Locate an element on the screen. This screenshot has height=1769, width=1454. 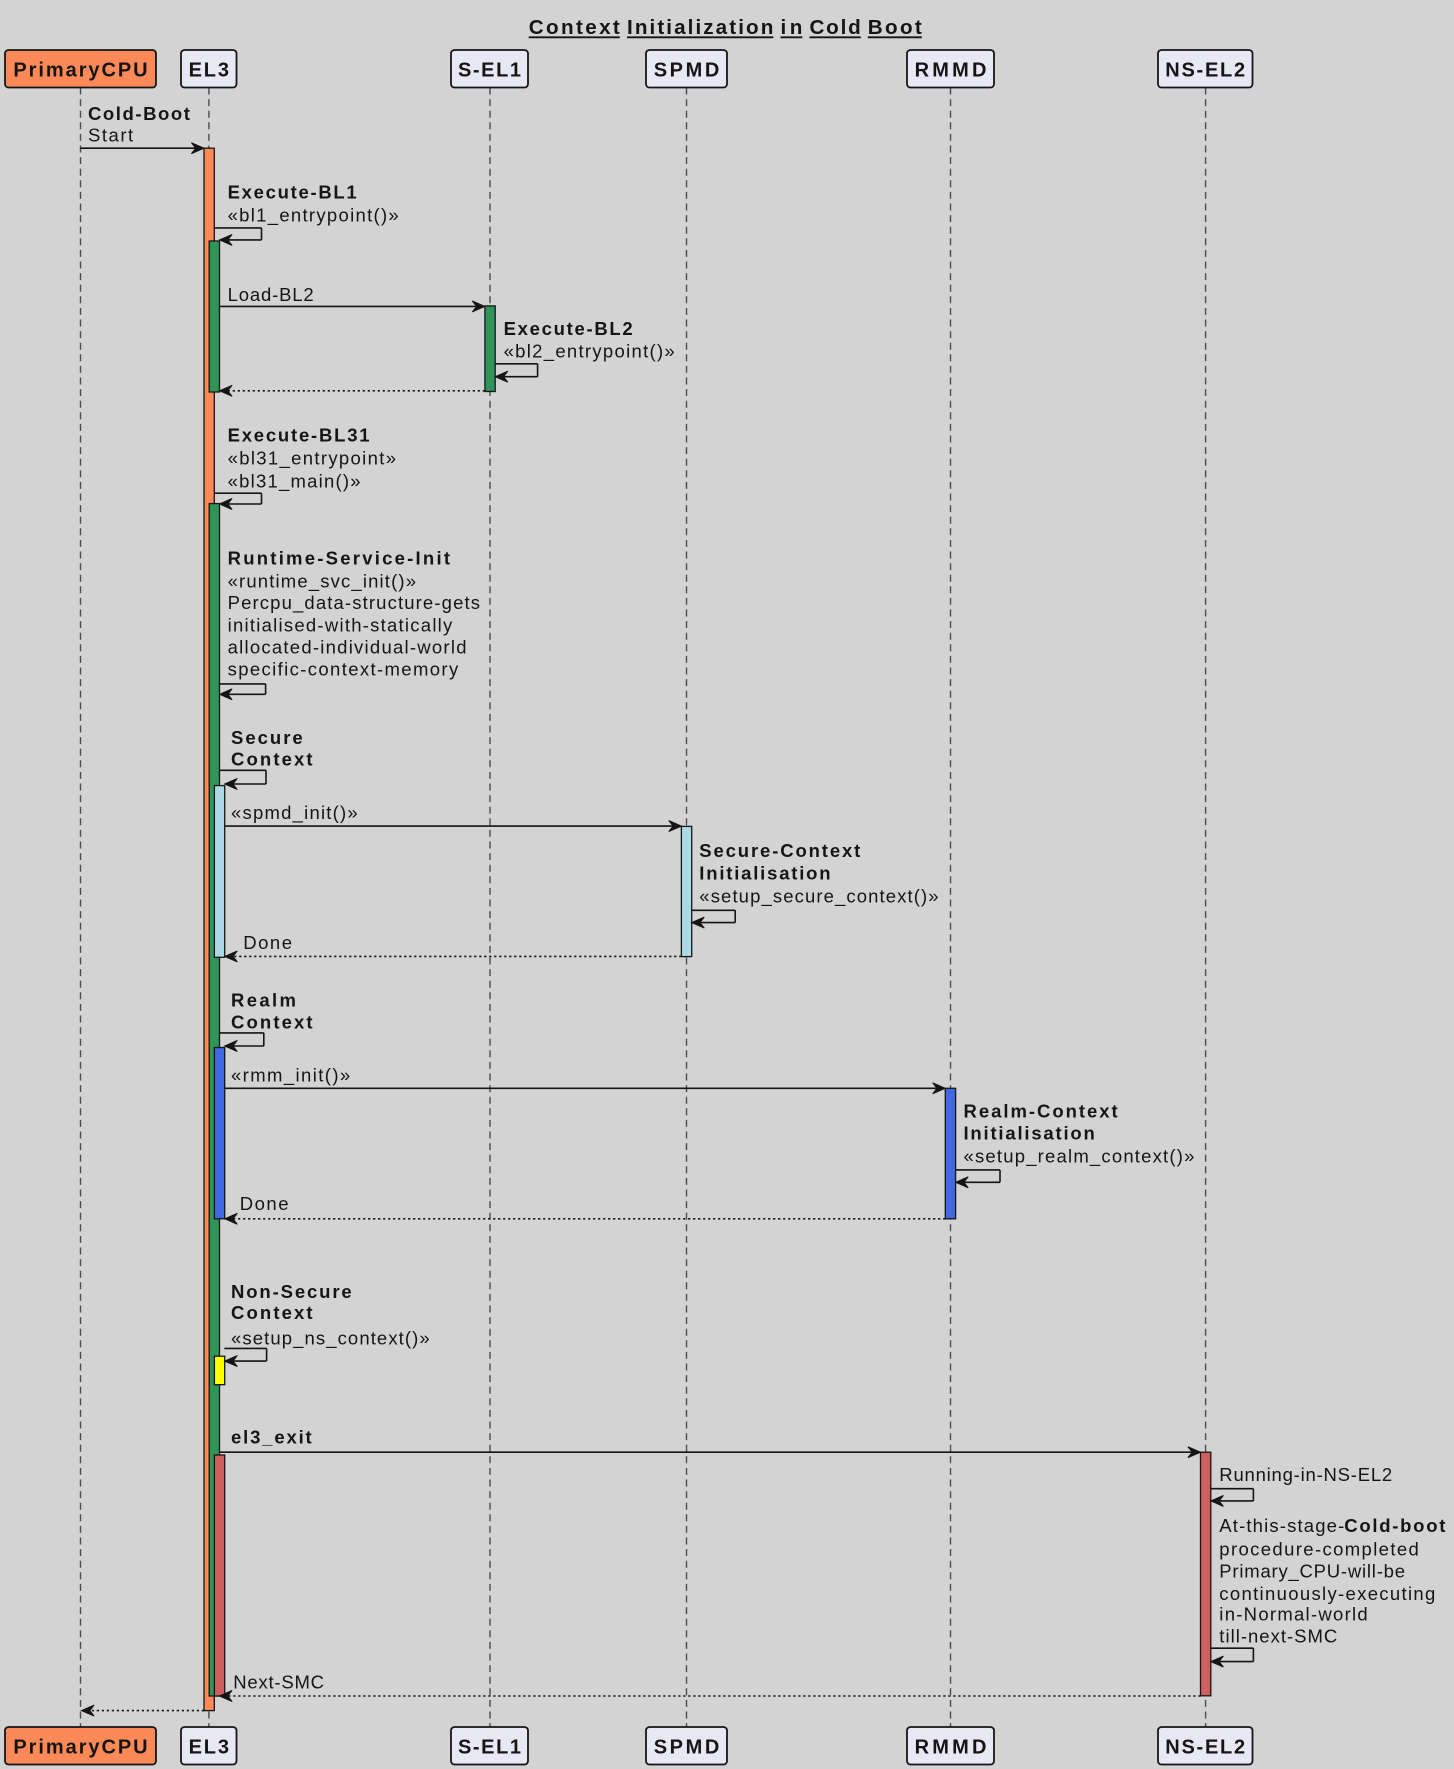
svg-text: Execute-BL31 is located at coordinates (299, 435).